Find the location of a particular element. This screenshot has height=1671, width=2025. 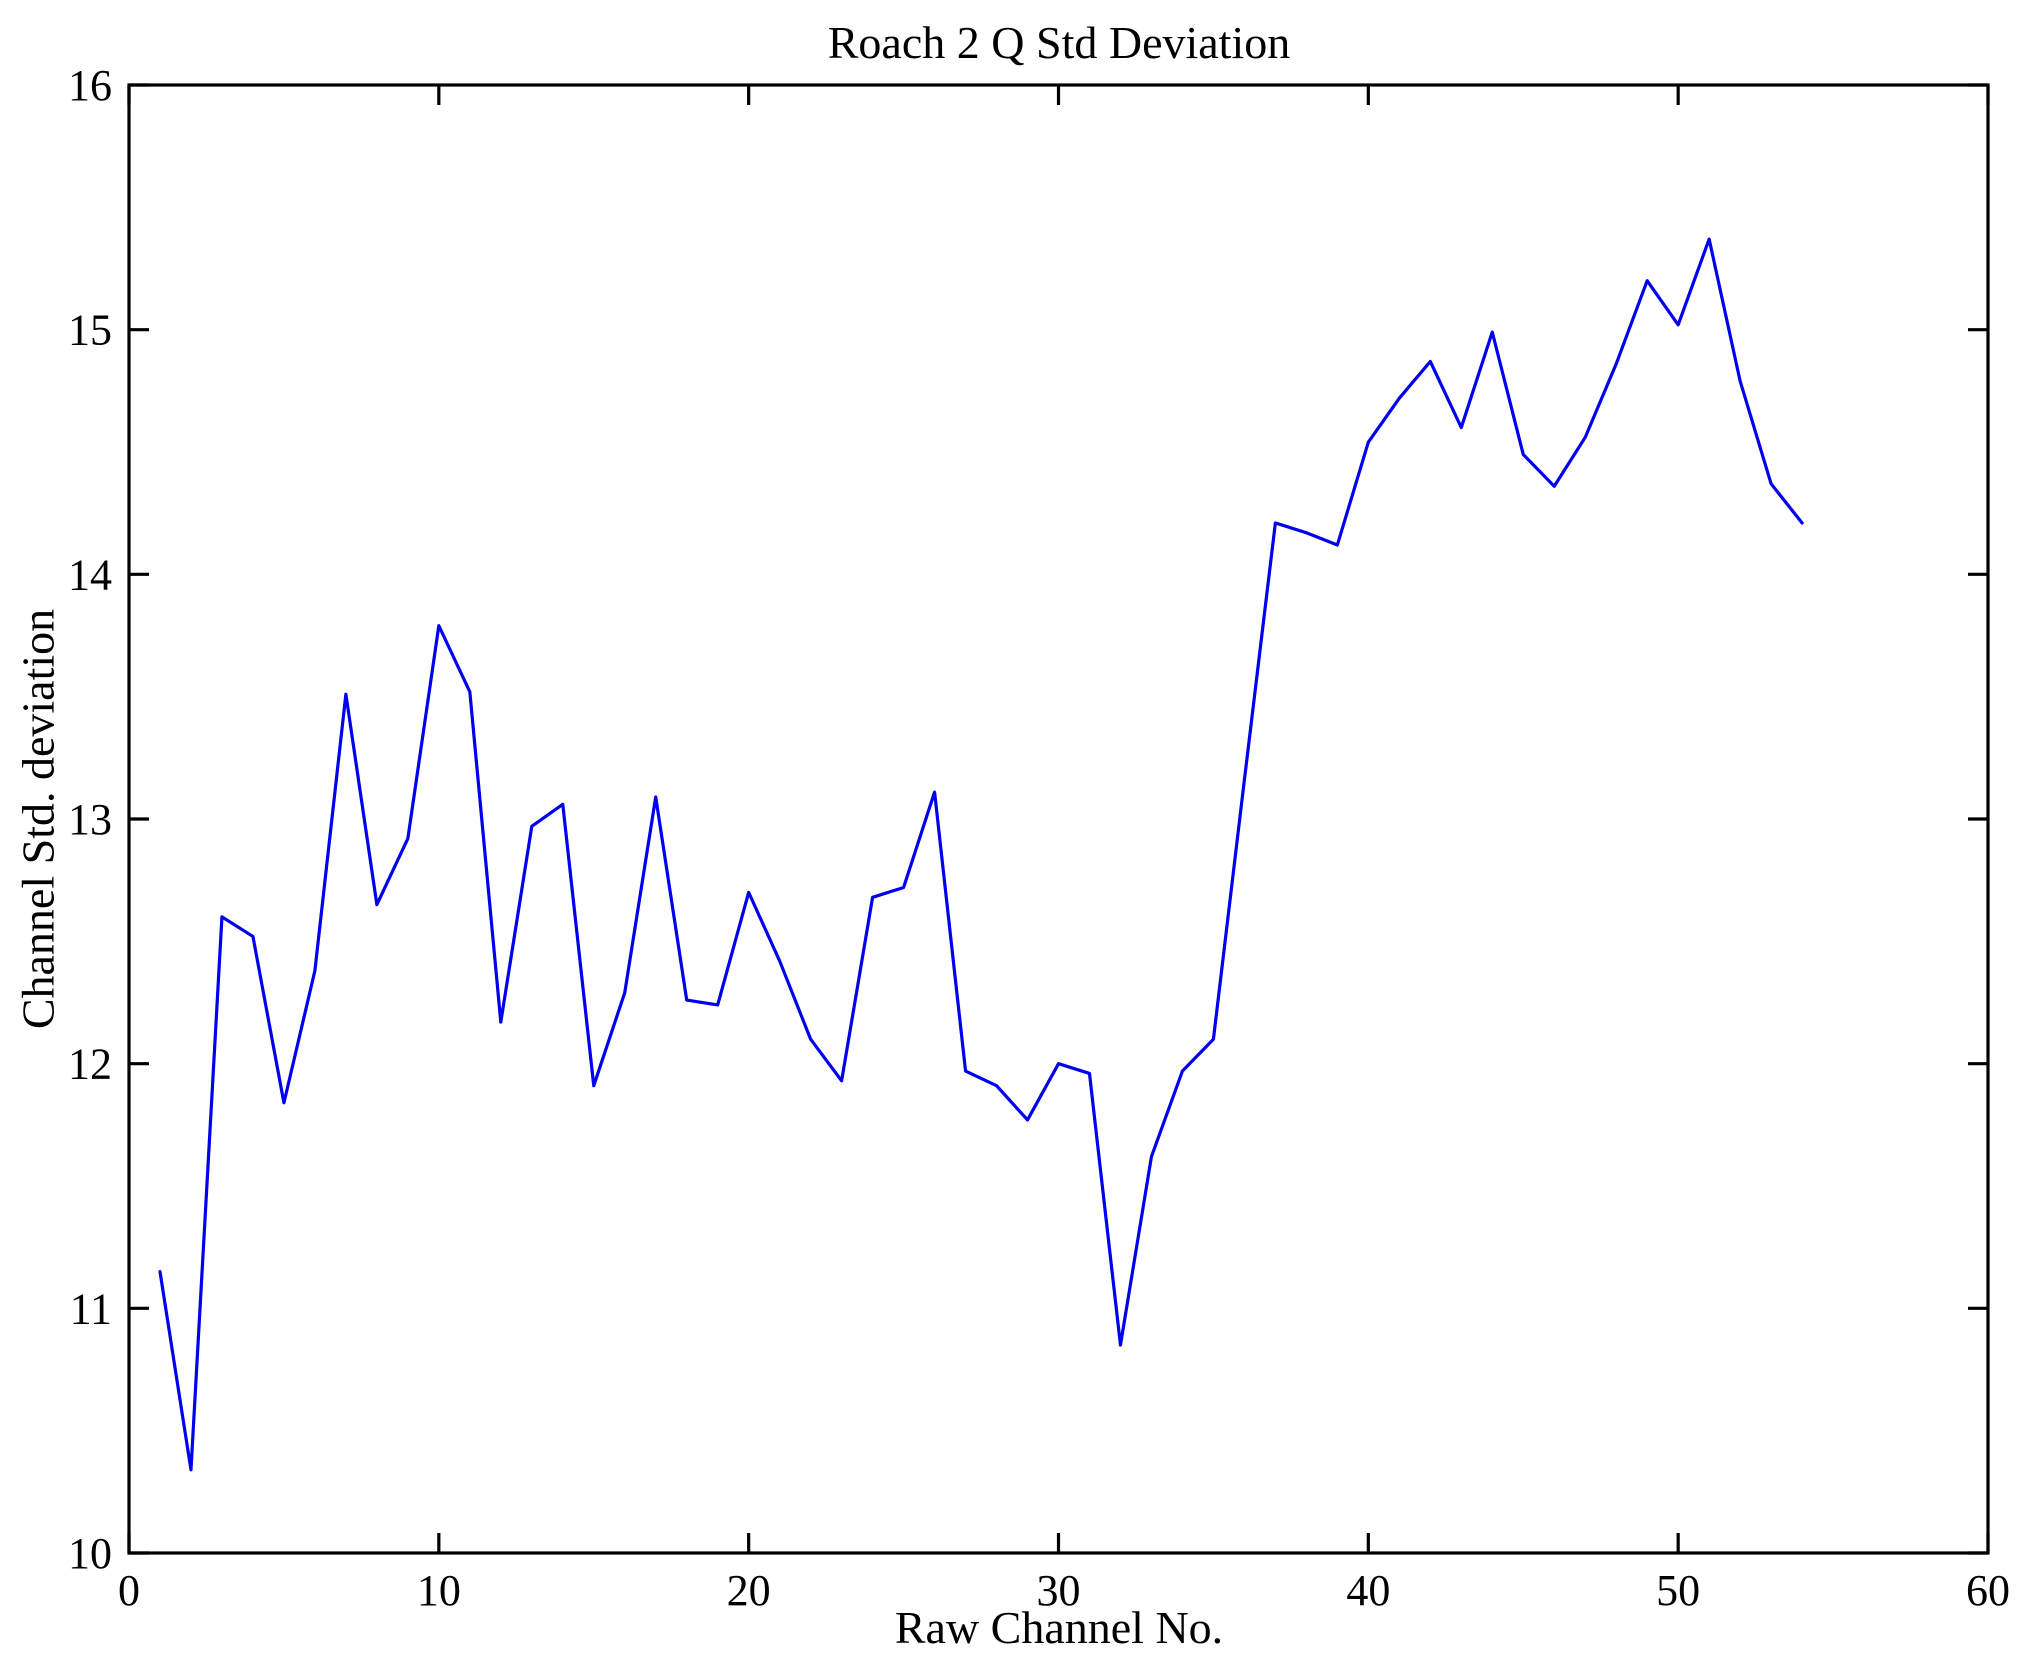

y-tick-label: 15 is located at coordinates (90, 330).